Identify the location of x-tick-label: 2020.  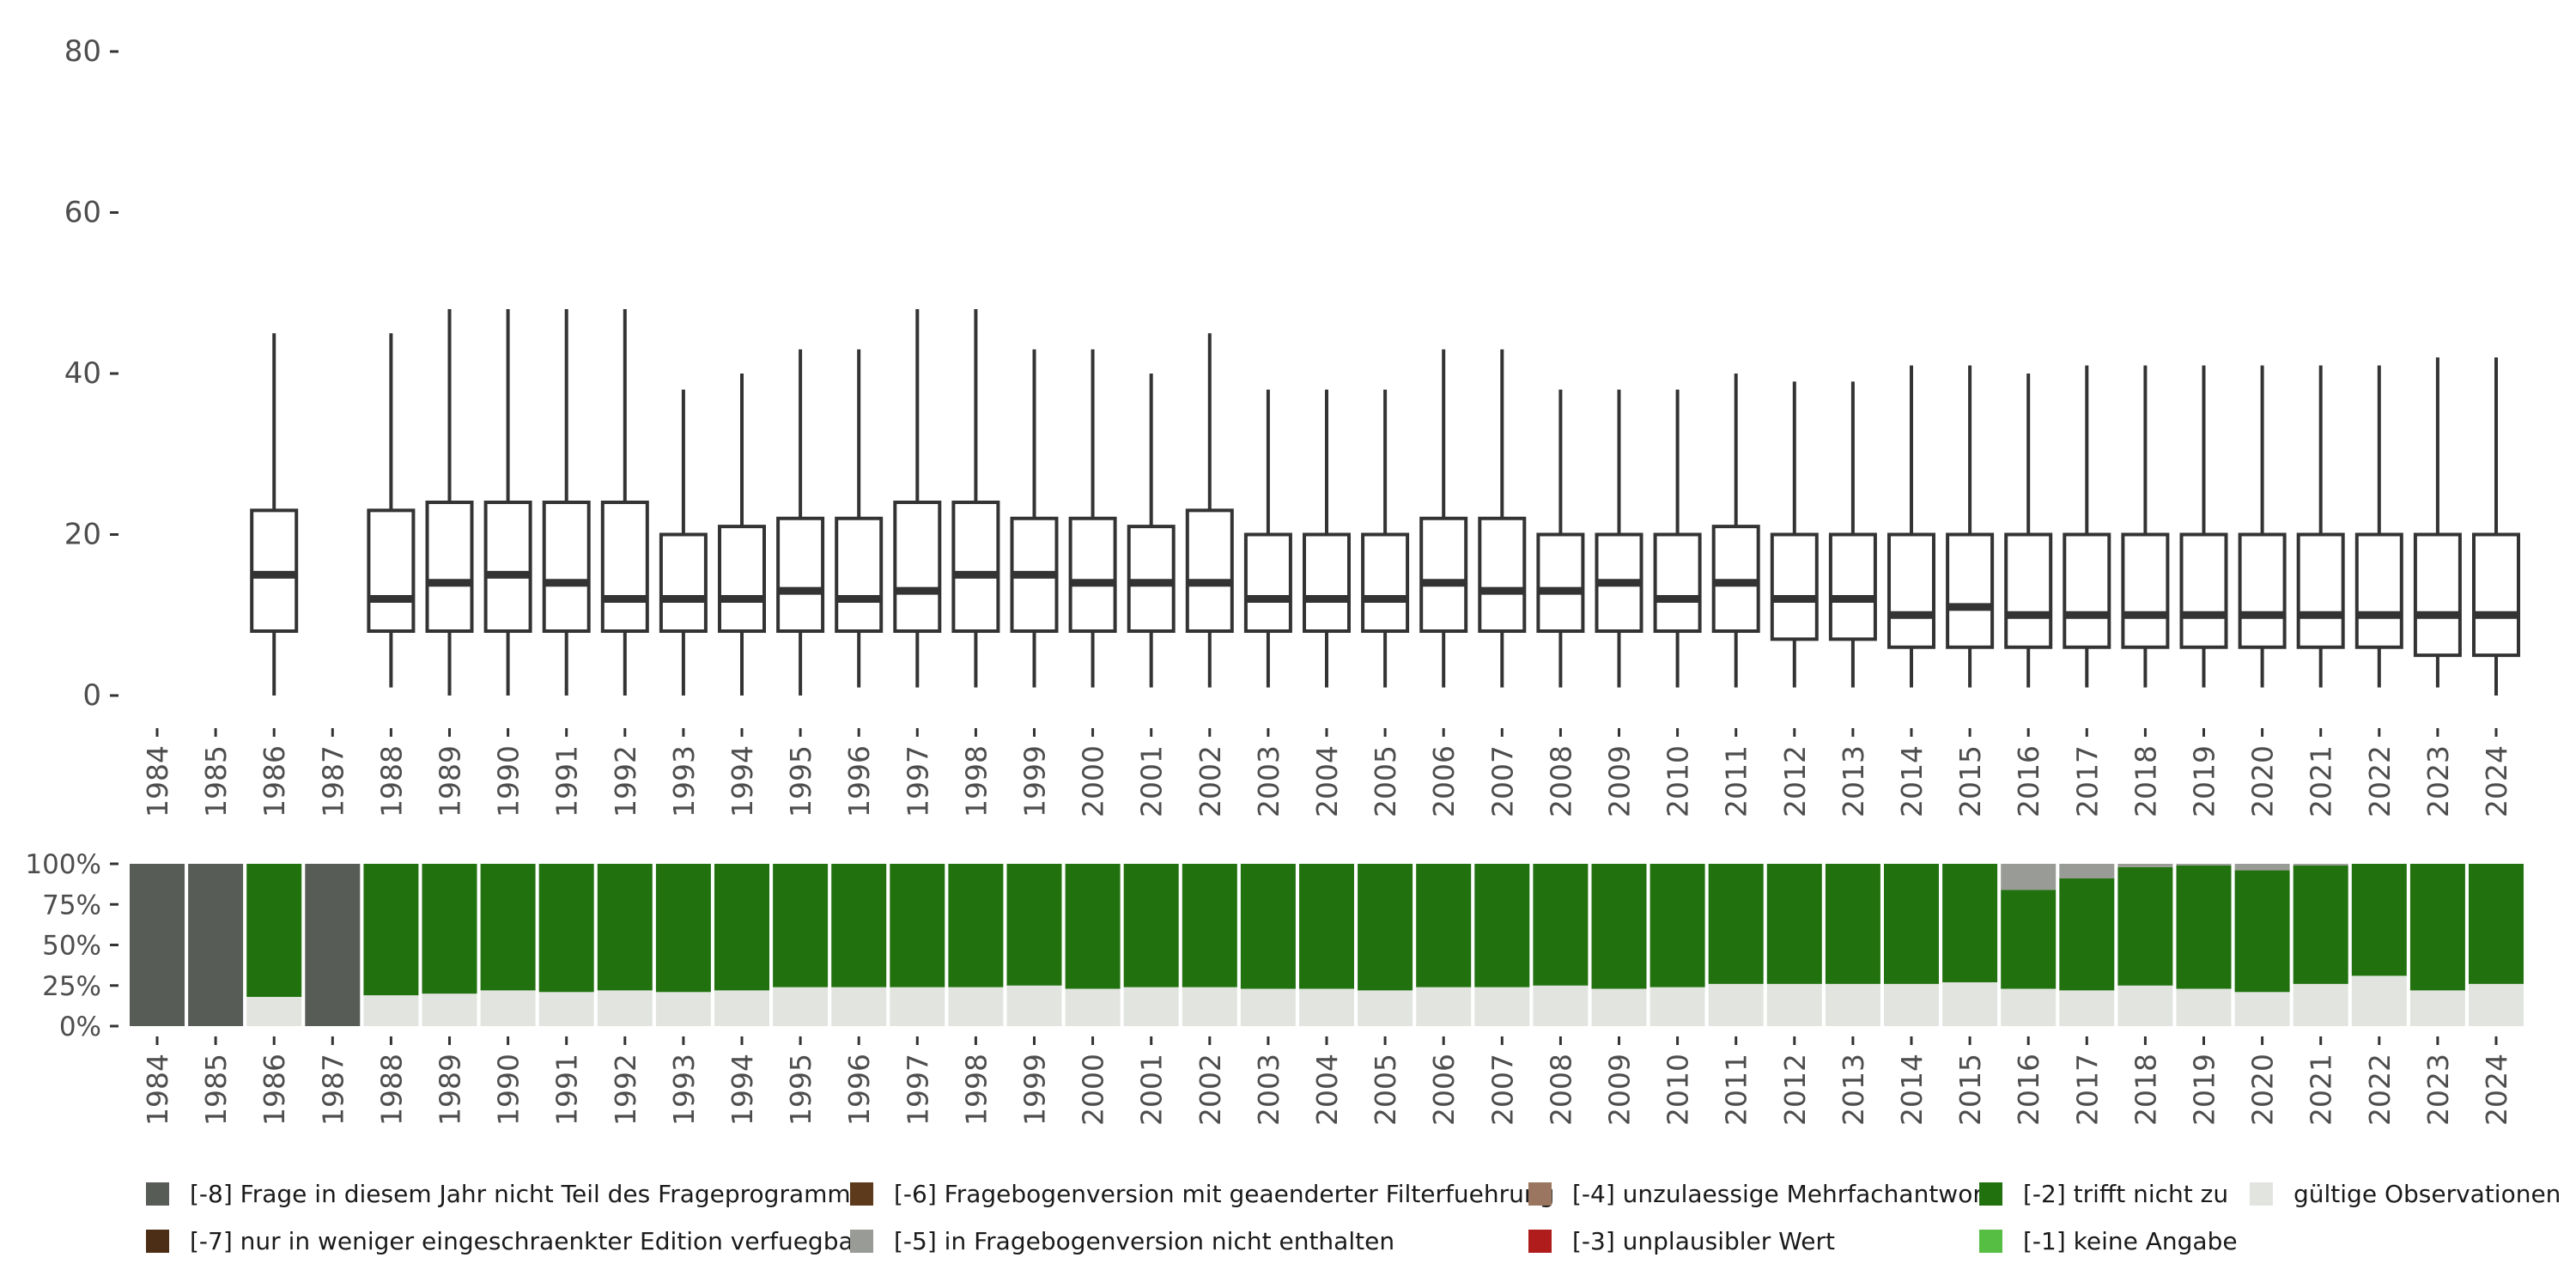
(2263, 781).